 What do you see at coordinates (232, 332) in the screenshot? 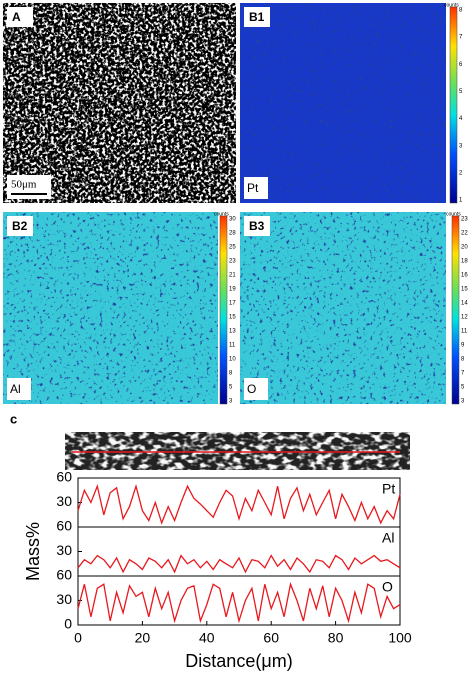
I see `colorbar-tick-label: 13` at bounding box center [232, 332].